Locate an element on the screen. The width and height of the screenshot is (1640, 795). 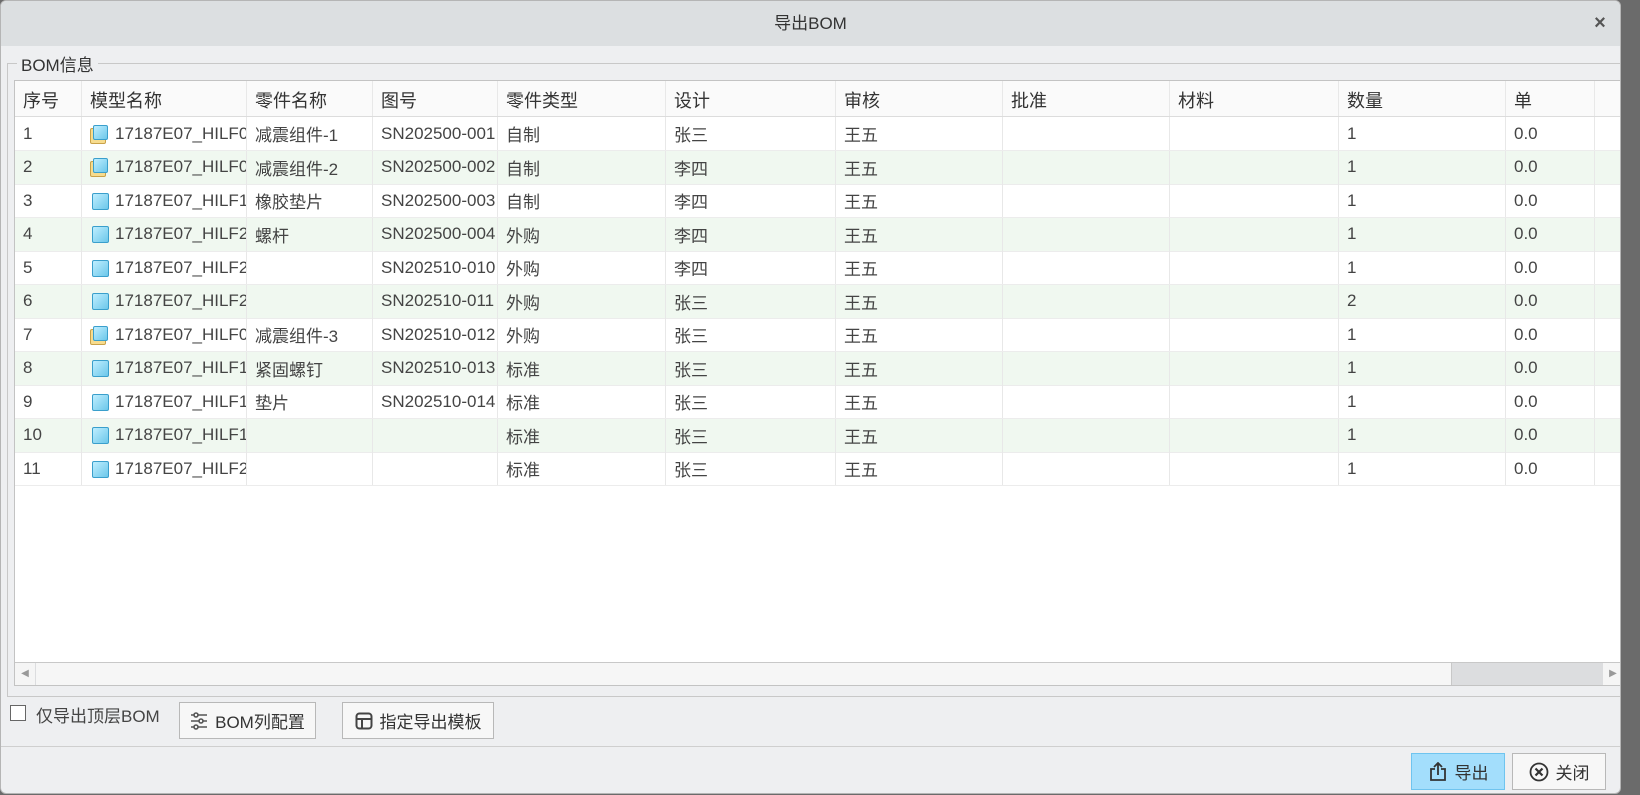
specify-template-button: 指定导出模板 is located at coordinates (418, 720).